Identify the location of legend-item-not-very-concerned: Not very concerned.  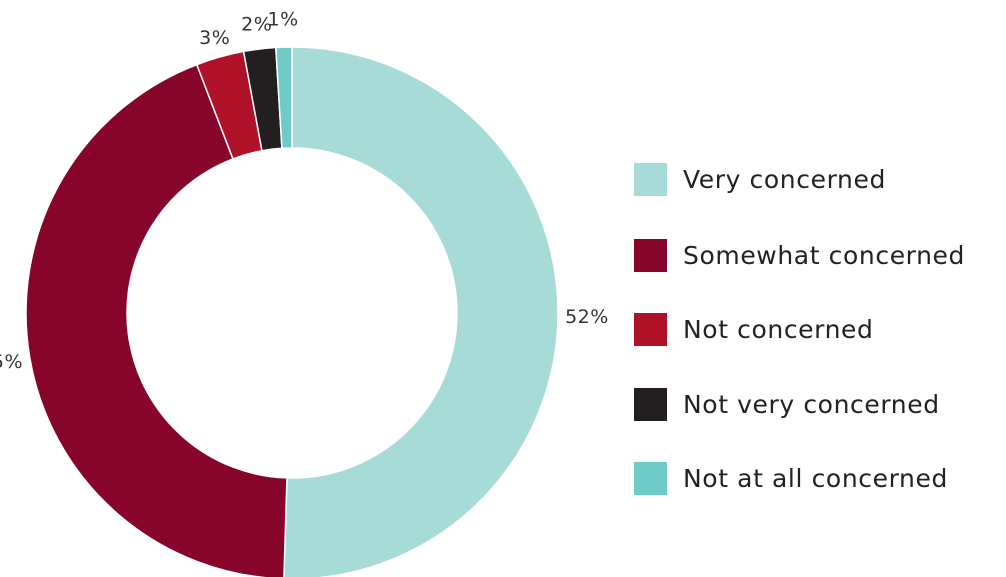
(787, 404).